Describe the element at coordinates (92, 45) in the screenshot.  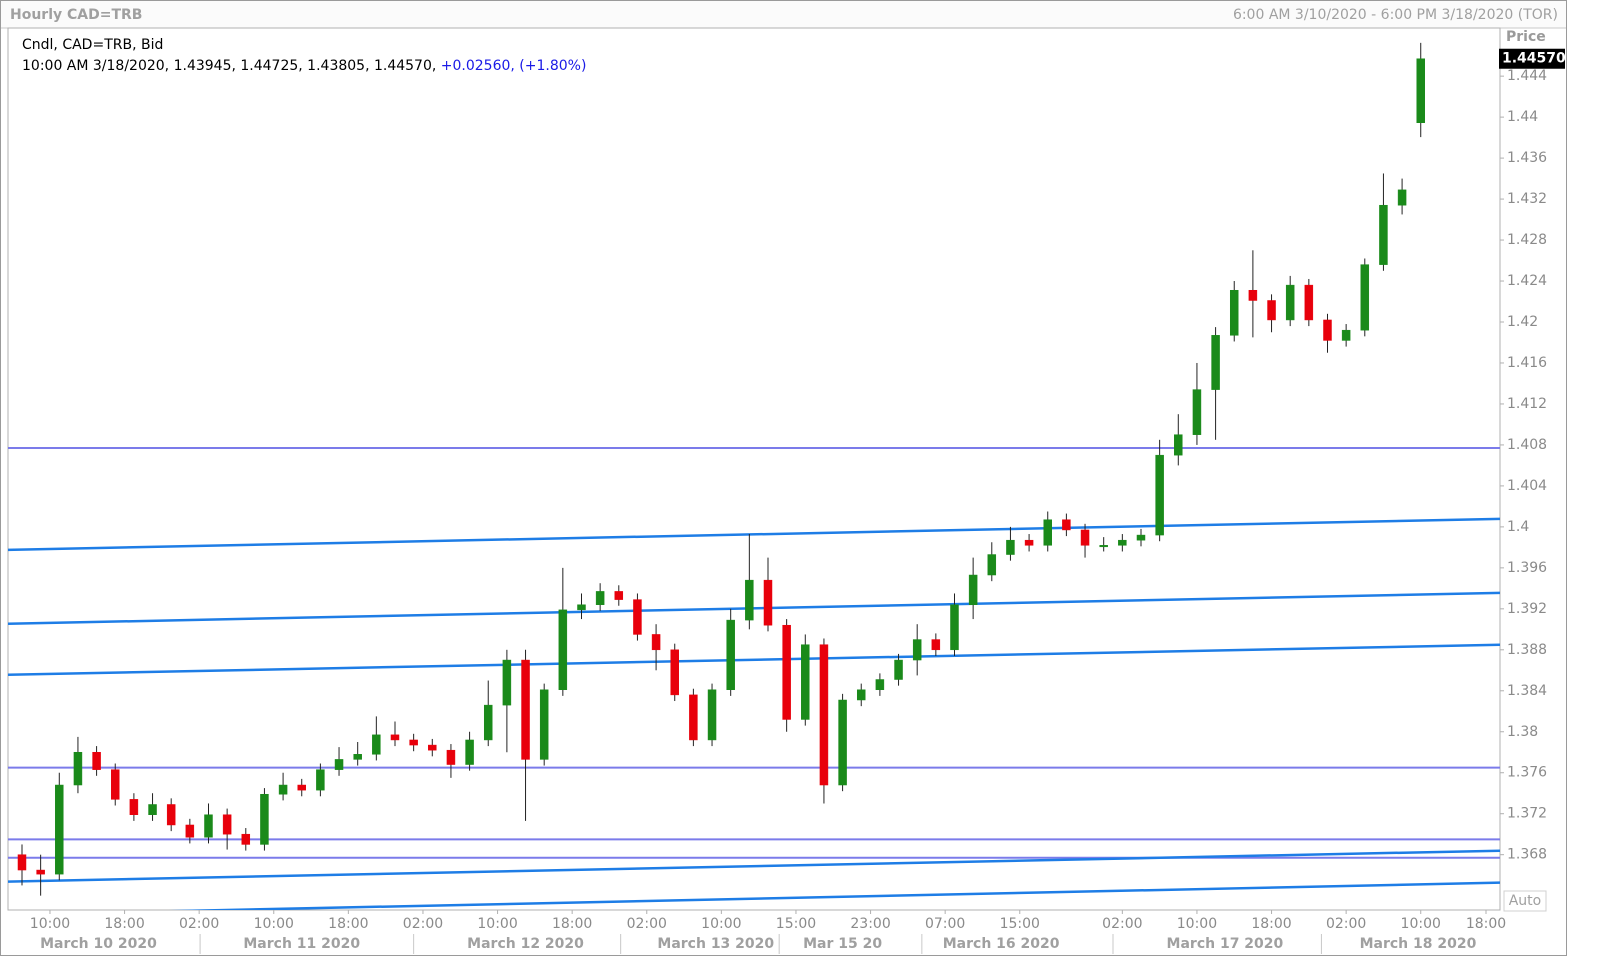
I see `legend-line: Cndl, CAD=TRB, Bid` at that location.